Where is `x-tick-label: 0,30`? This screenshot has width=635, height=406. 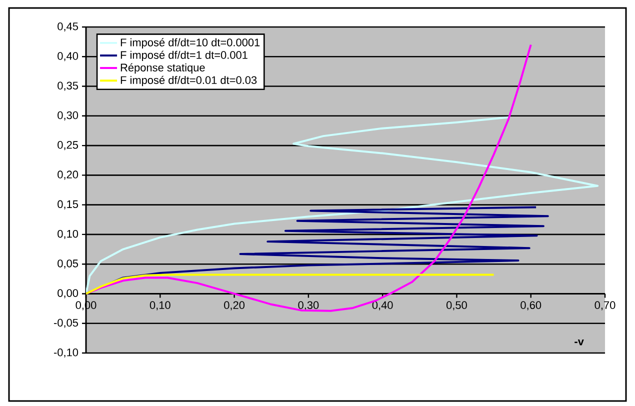
x-tick-label: 0,30 is located at coordinates (308, 305).